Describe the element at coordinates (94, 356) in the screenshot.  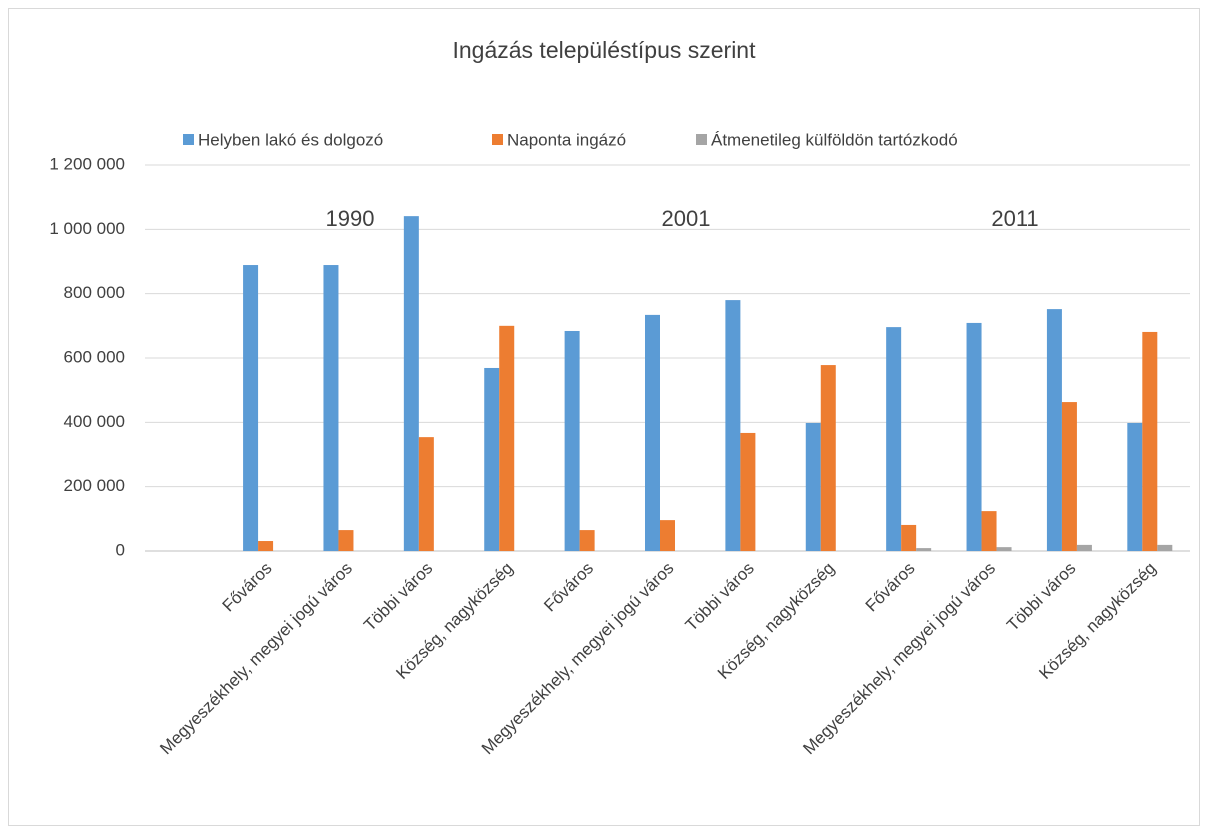
I see `y-tick-label: 600 000` at that location.